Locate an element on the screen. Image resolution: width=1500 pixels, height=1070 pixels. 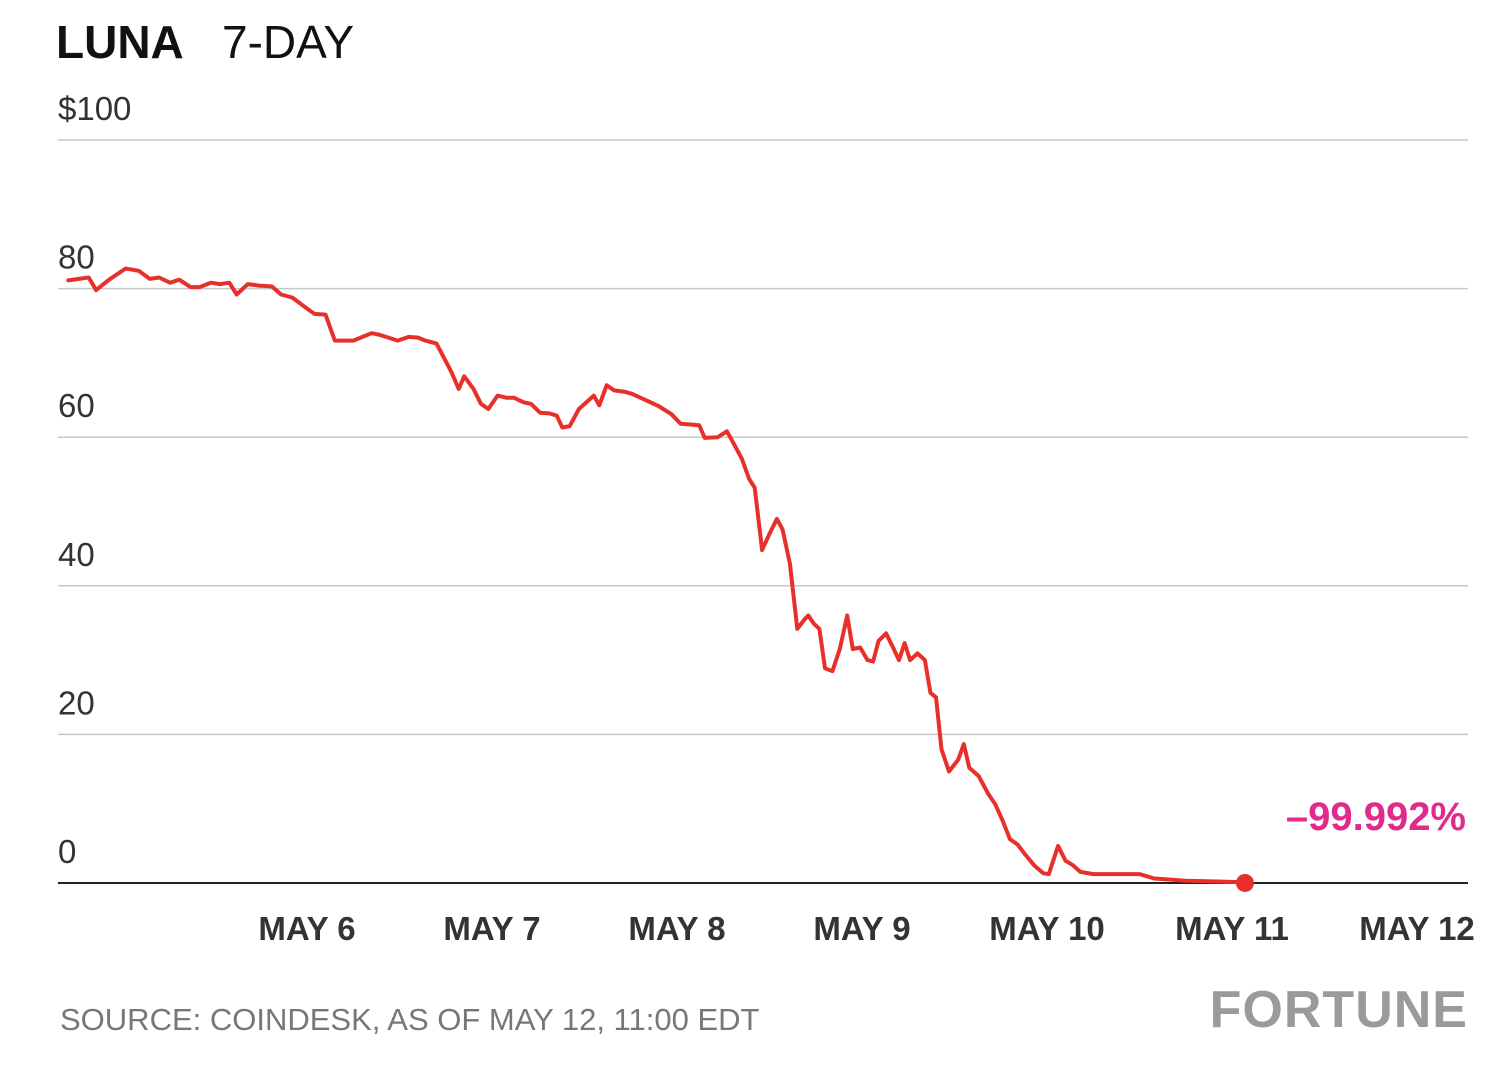
x-tick-label: MAY 11 is located at coordinates (1232, 928).